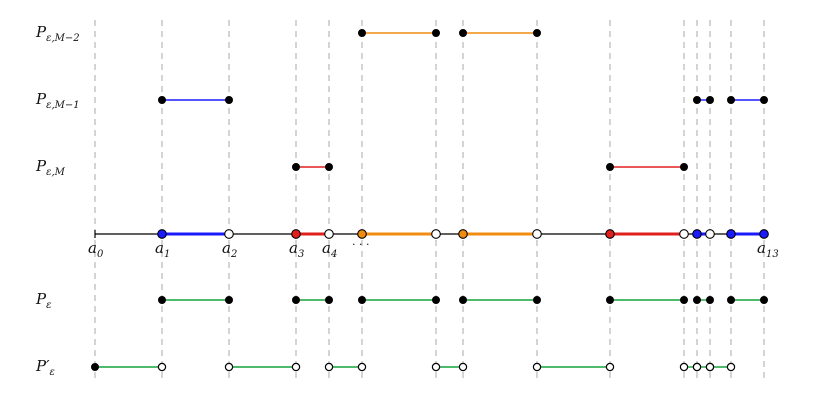 This screenshot has height=402, width=831. What do you see at coordinates (768, 249) in the screenshot?
I see `axis-label-a13: a13` at bounding box center [768, 249].